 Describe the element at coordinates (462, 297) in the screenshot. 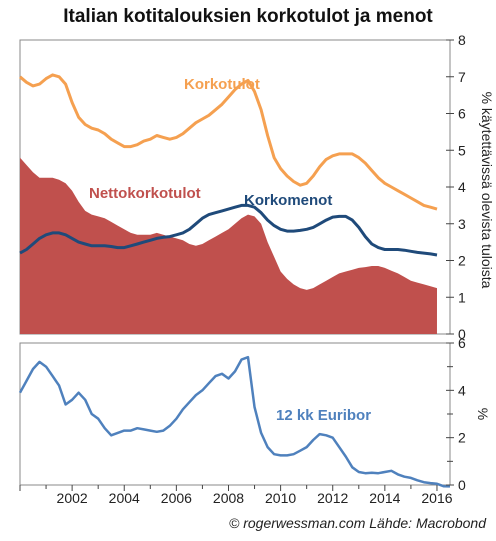

I see `top-y-tick-label: 1` at that location.